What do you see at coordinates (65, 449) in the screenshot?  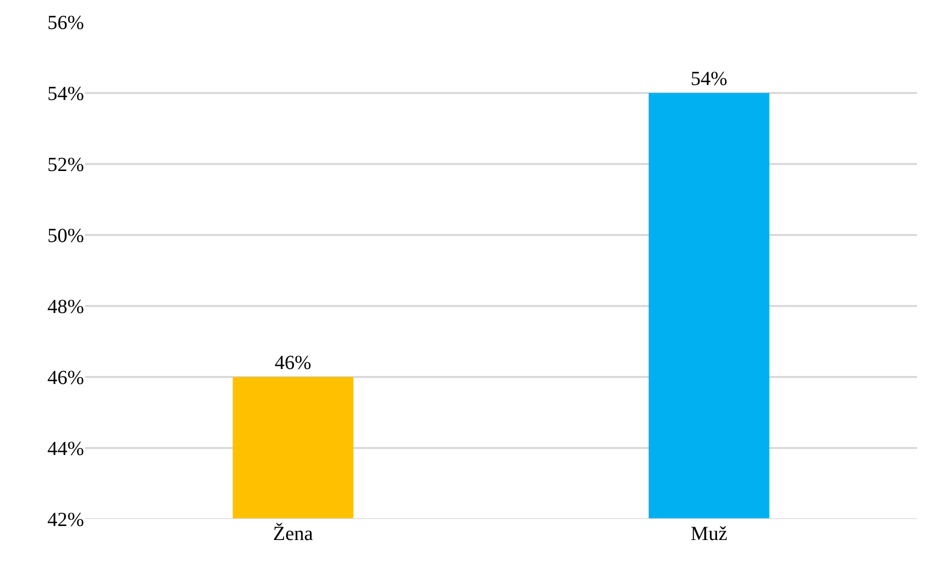 I see `y-tick-label: 44%` at bounding box center [65, 449].